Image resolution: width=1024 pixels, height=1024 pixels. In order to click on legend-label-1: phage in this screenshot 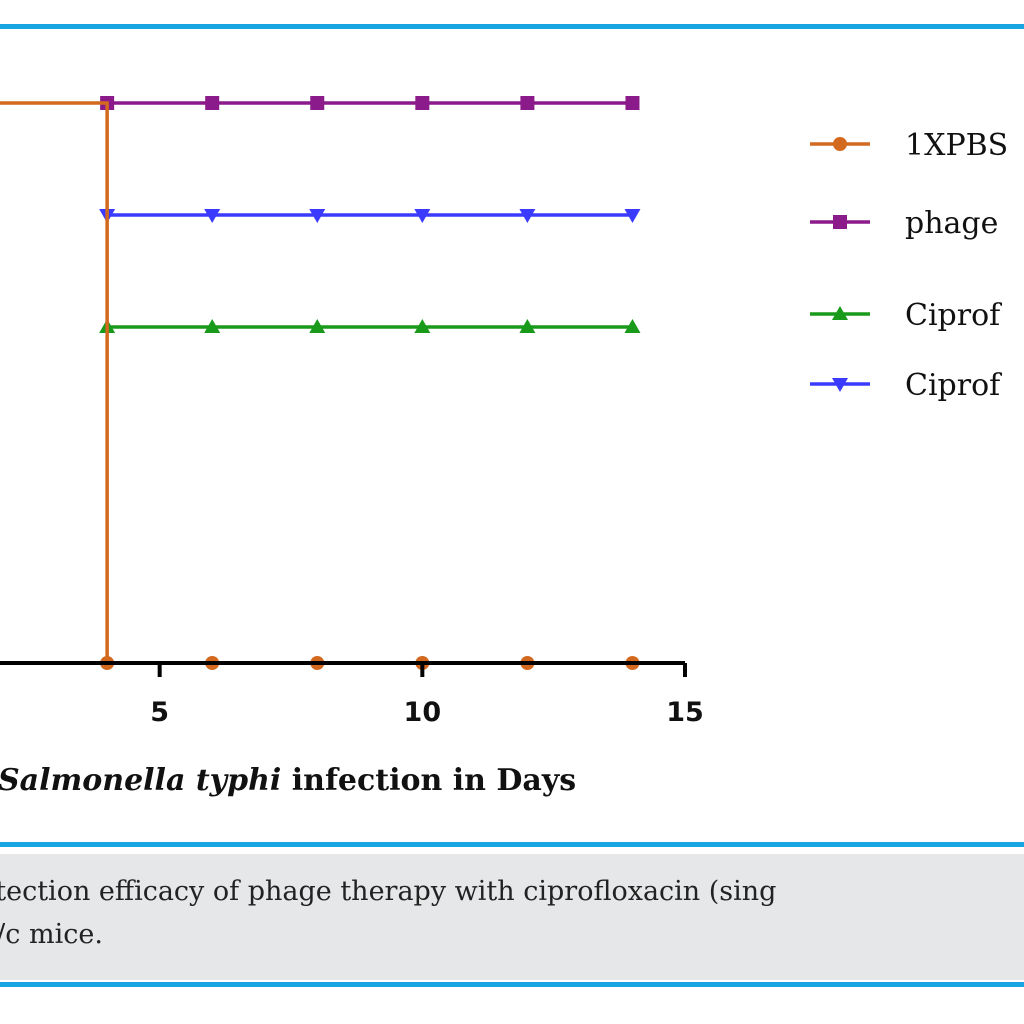, I will do `click(951, 223)`.